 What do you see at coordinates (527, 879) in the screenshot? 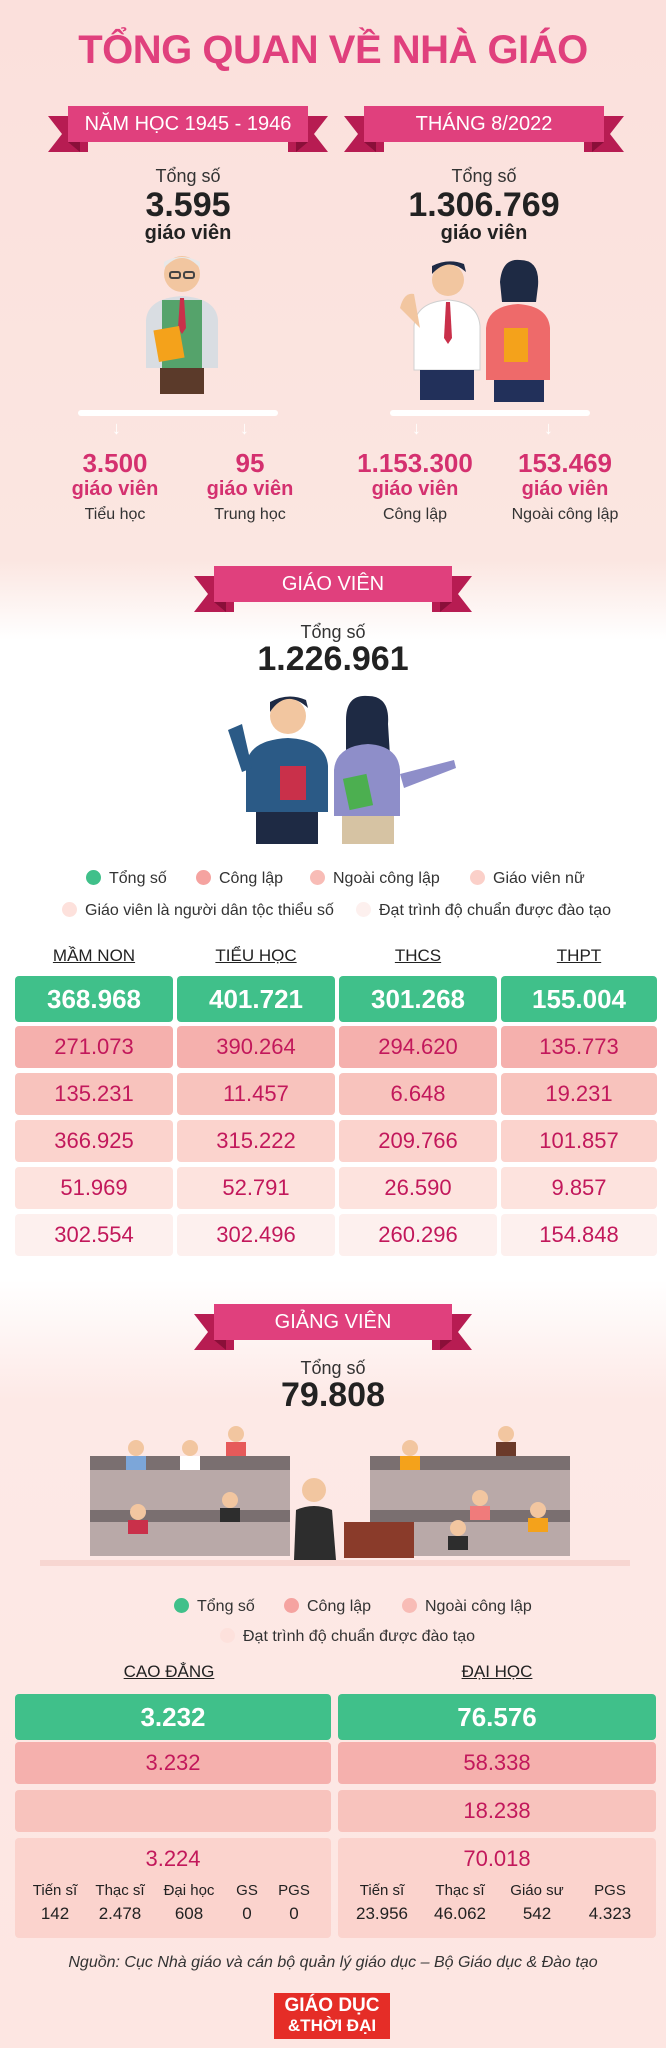
I see `teachers-legend-female: Giáo viên nữ` at bounding box center [527, 879].